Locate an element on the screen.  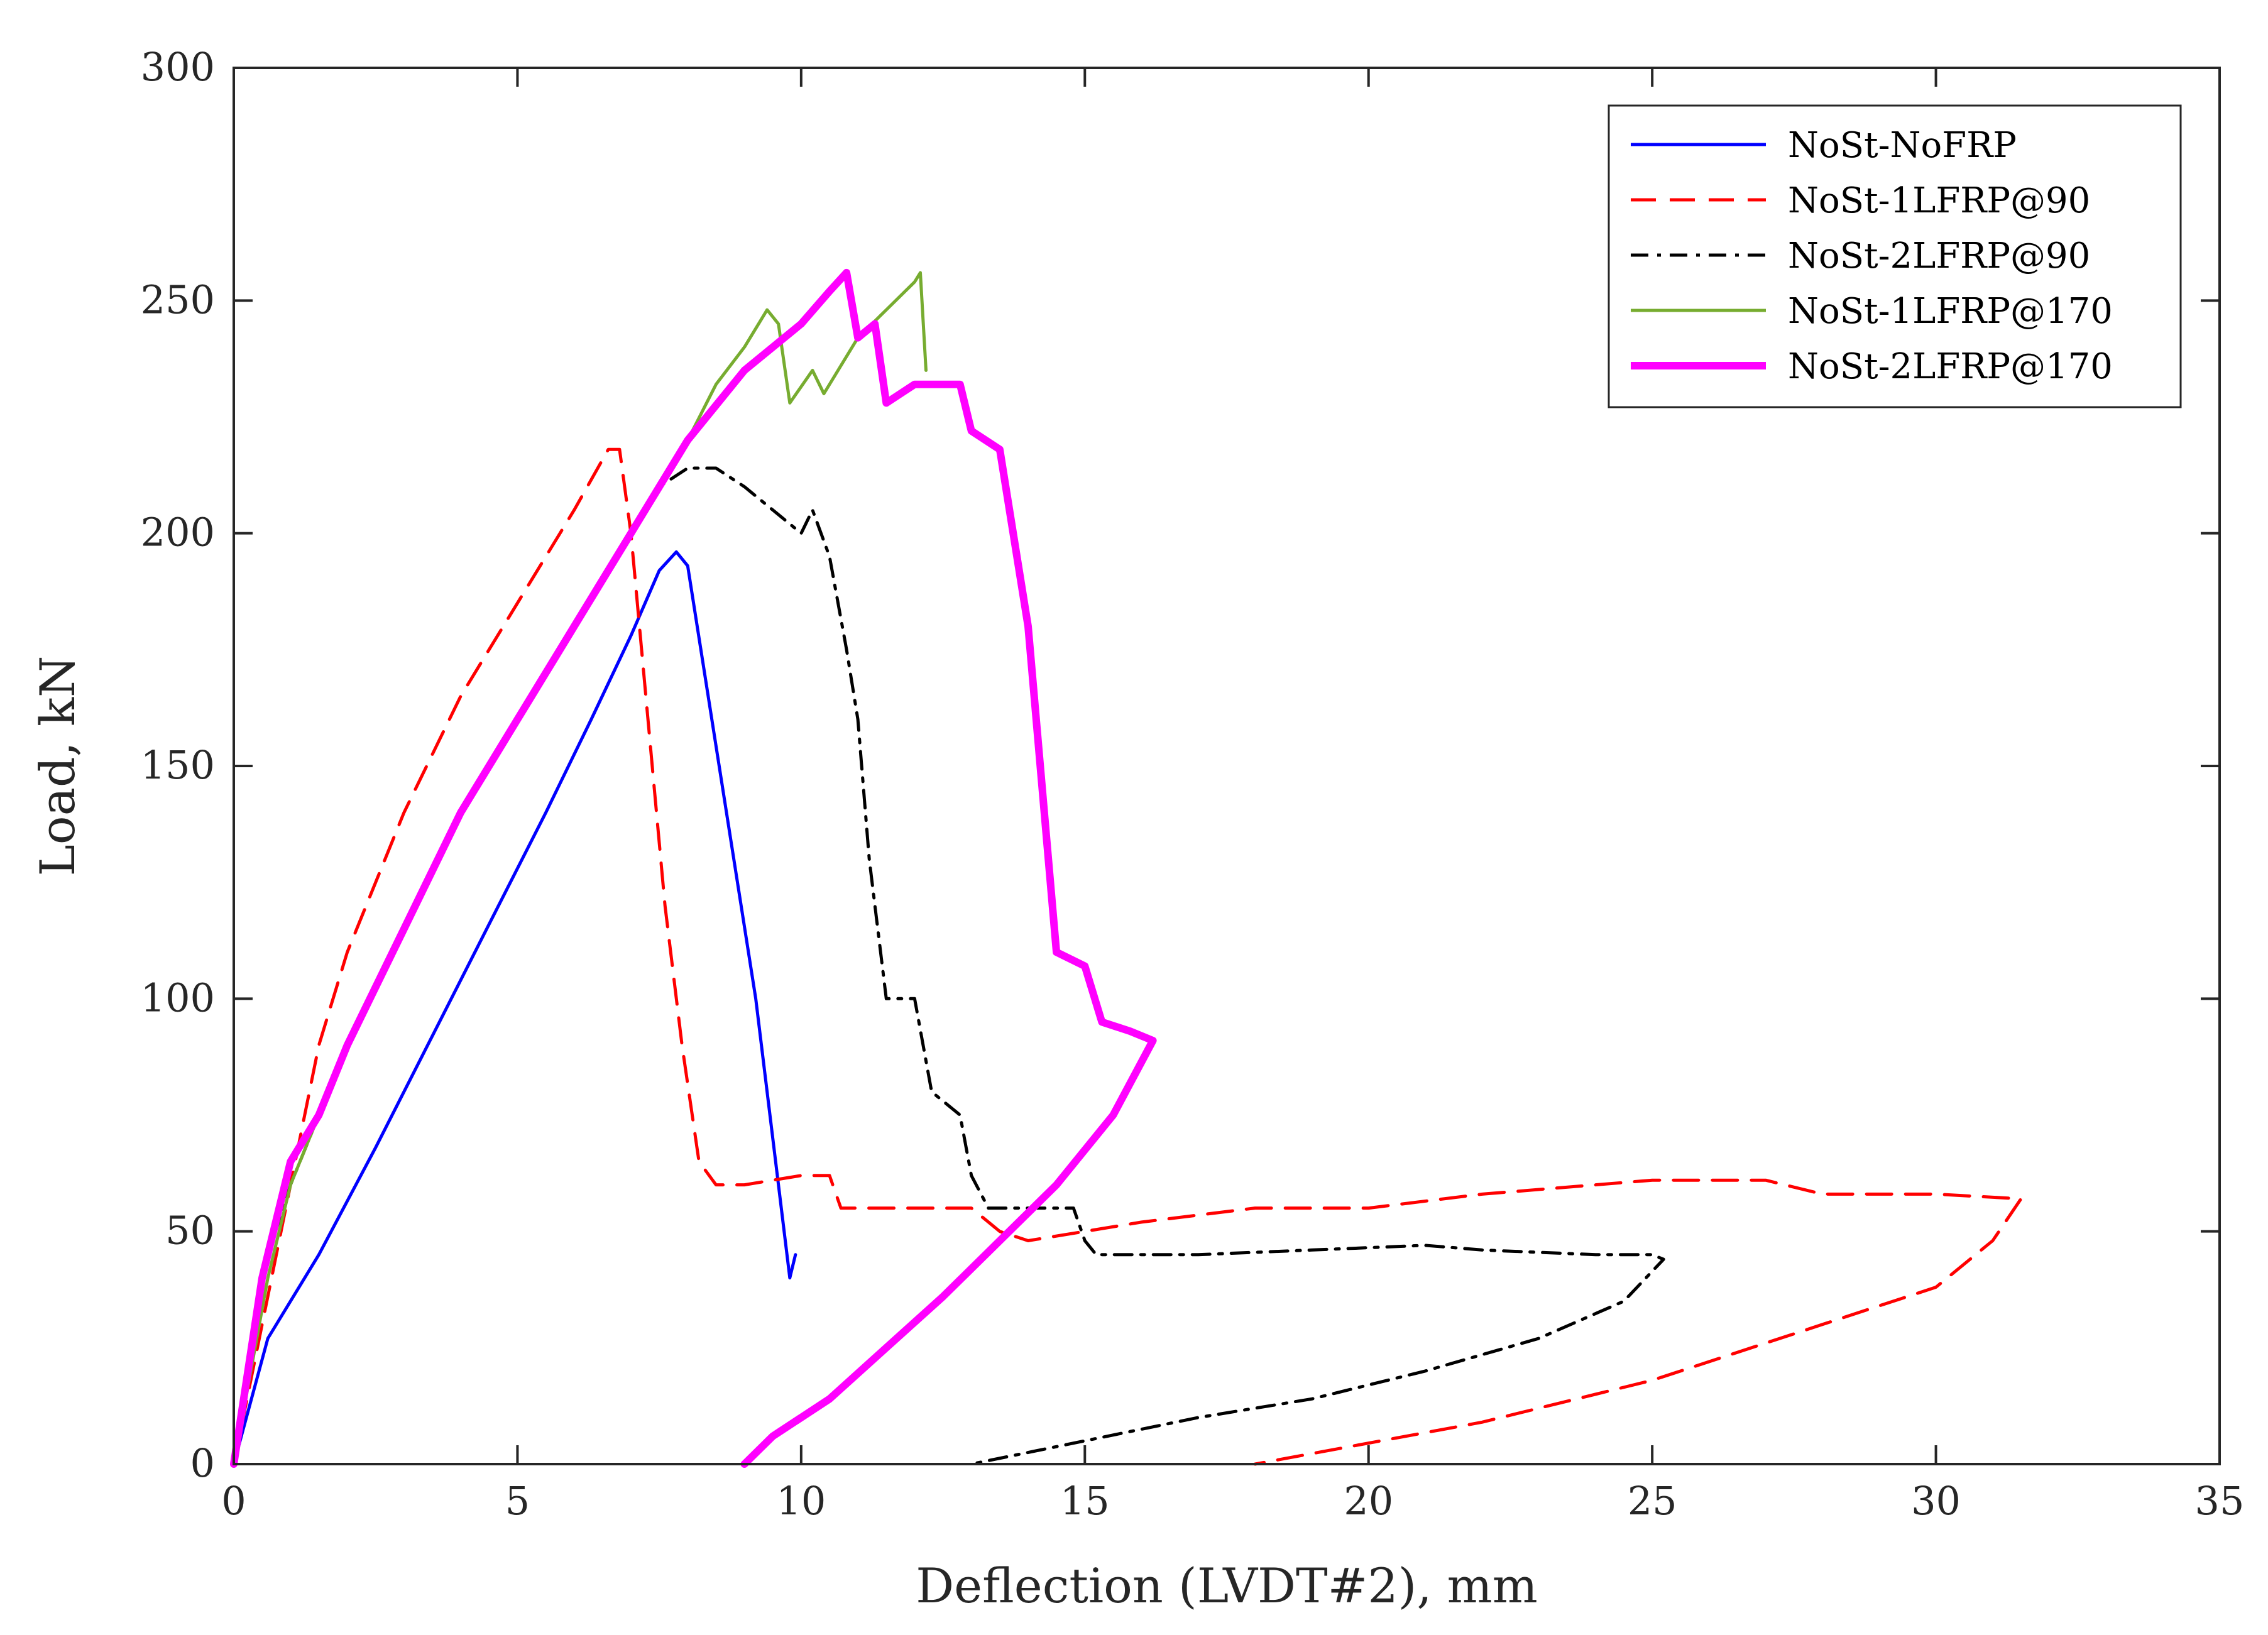
y-tick-label: 250 is located at coordinates (178, 299).